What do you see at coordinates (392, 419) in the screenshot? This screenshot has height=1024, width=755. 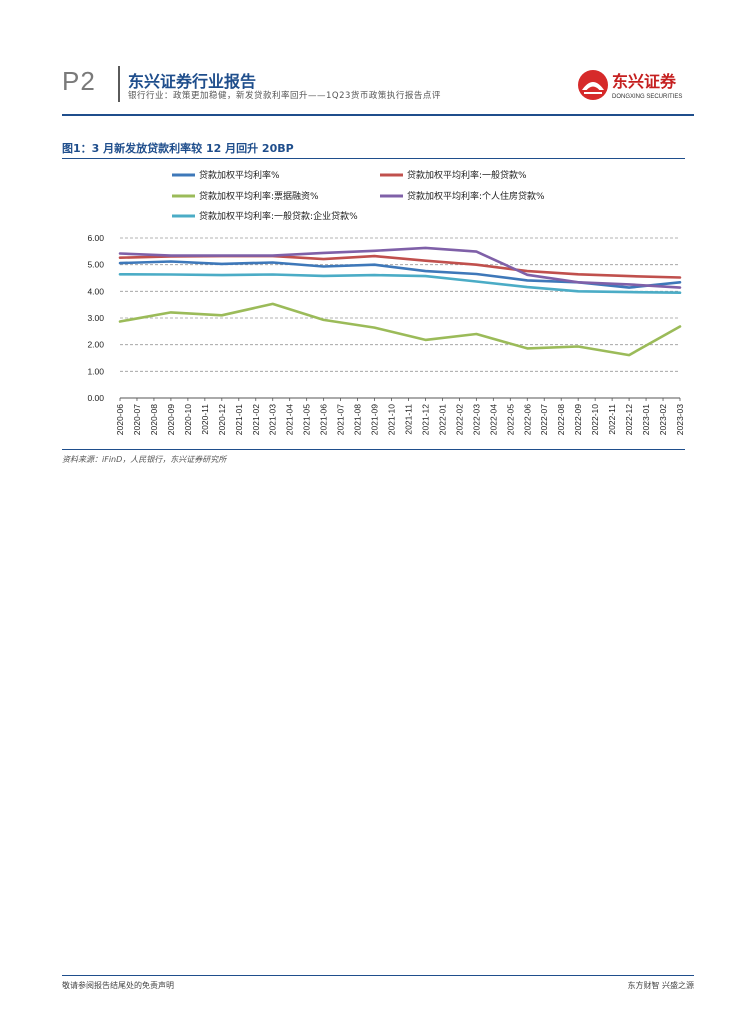 I see `x-tick-label: 2021-10` at bounding box center [392, 419].